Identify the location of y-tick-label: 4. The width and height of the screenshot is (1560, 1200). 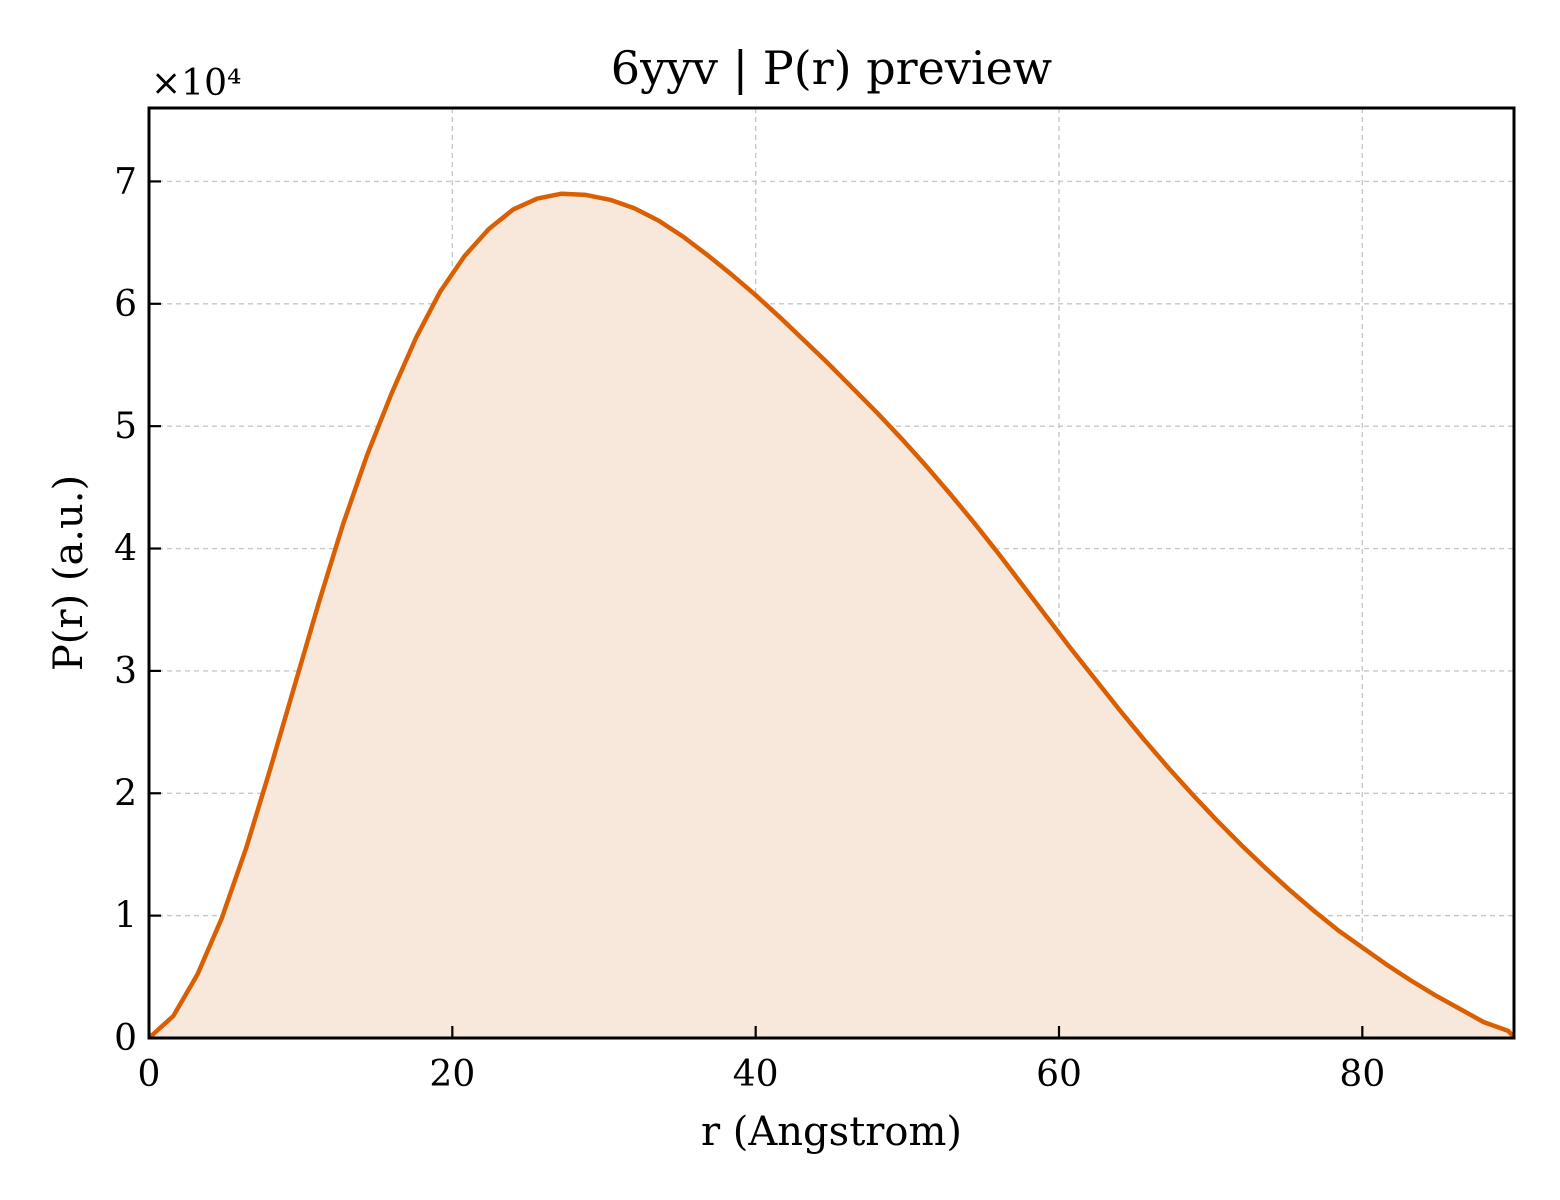
(125, 549).